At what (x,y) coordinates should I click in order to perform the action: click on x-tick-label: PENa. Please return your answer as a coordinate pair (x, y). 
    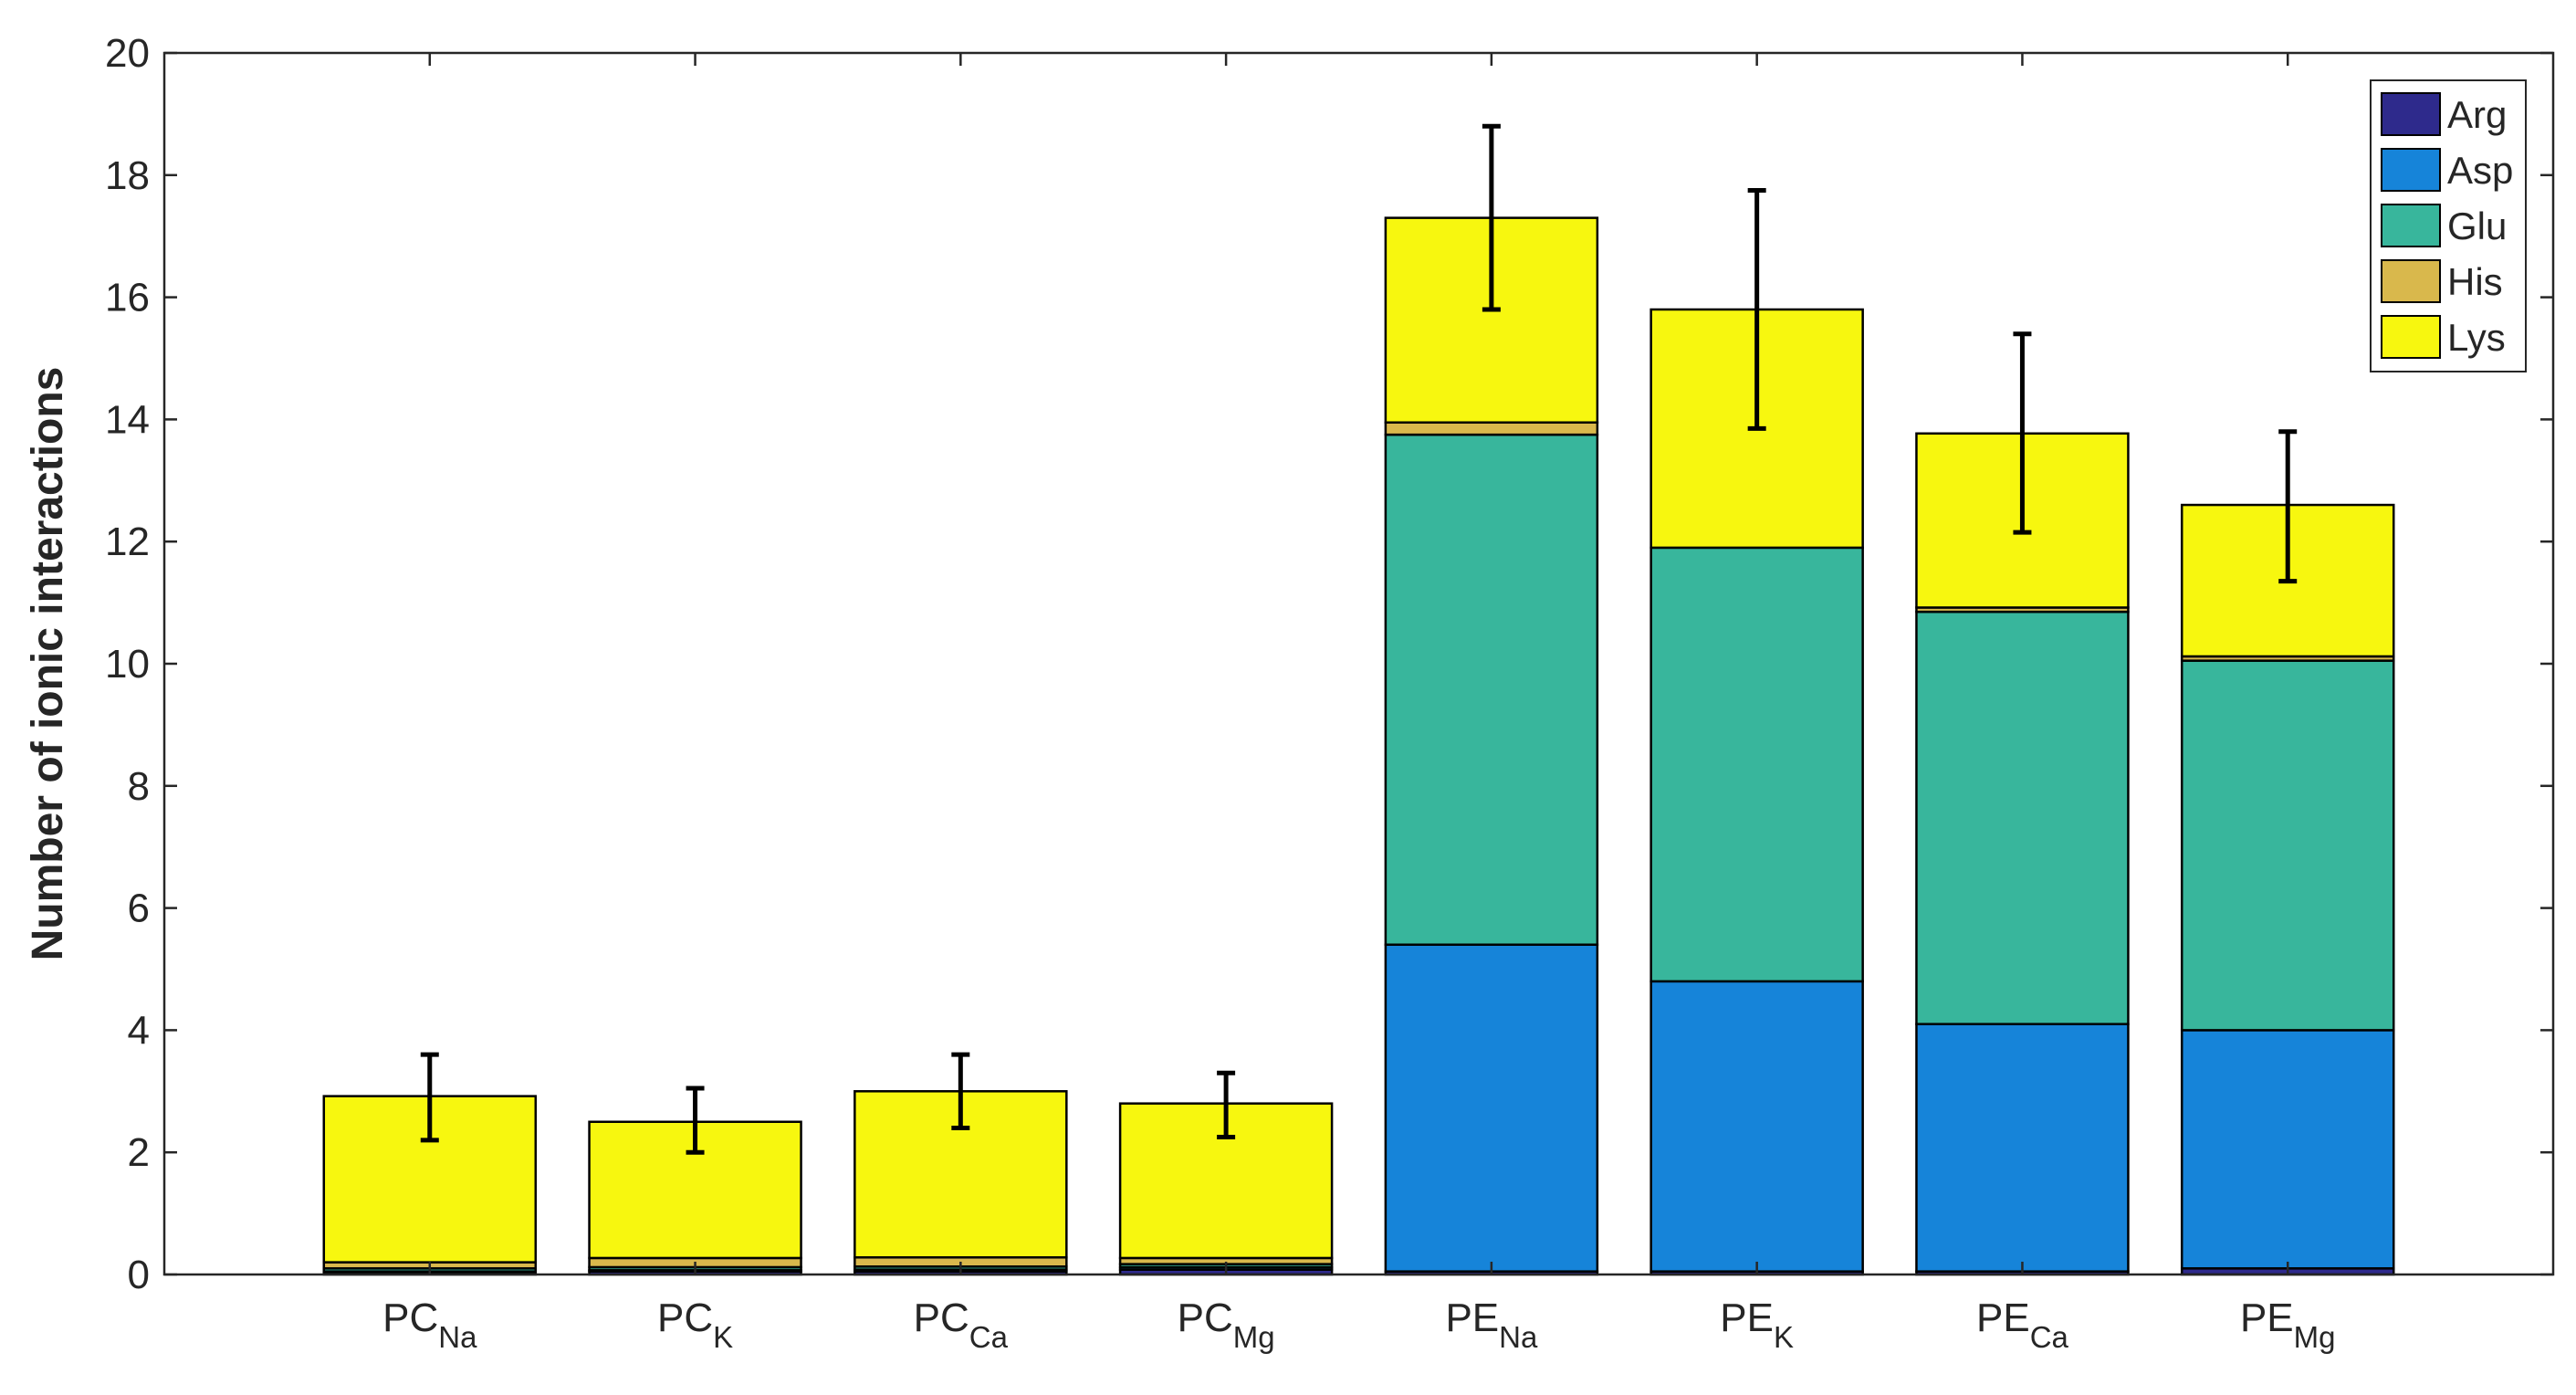
    Looking at the image, I should click on (1491, 1324).